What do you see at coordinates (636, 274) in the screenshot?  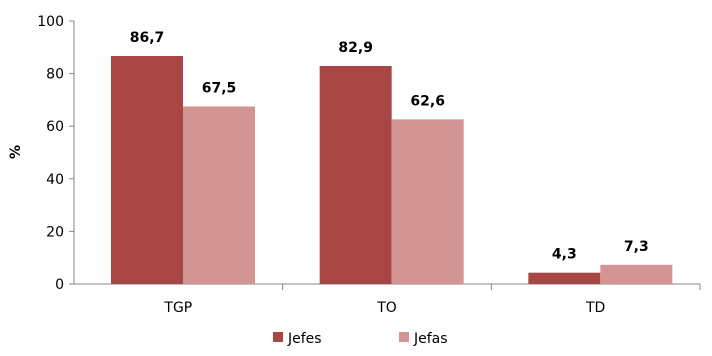 I see `bar-jefas-td` at bounding box center [636, 274].